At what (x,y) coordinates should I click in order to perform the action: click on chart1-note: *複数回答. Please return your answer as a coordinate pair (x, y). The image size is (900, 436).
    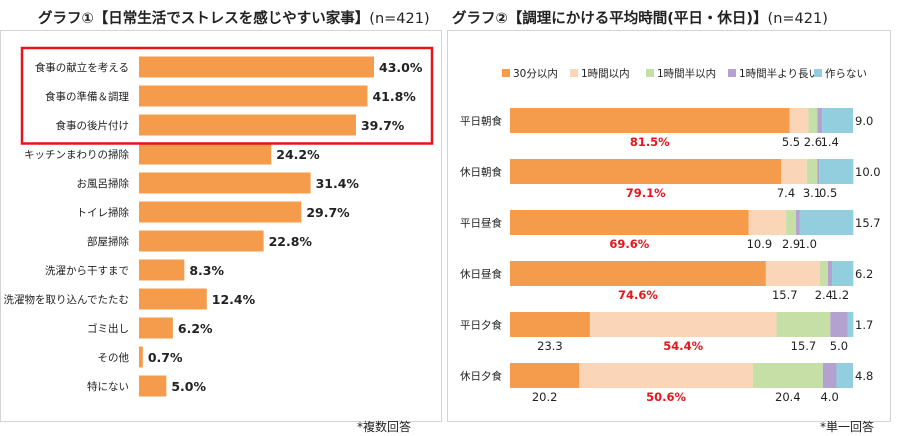
    Looking at the image, I should click on (384, 427).